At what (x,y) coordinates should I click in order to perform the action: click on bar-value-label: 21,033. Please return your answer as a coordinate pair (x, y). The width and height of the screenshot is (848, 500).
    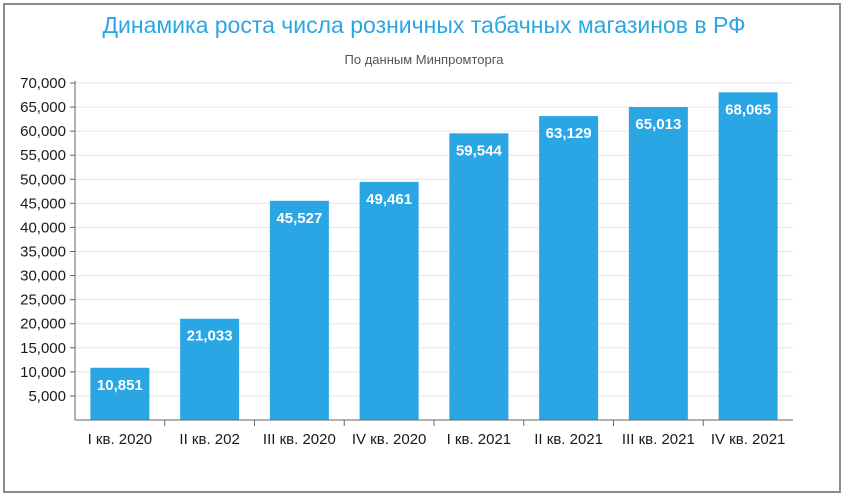
    Looking at the image, I should click on (210, 336).